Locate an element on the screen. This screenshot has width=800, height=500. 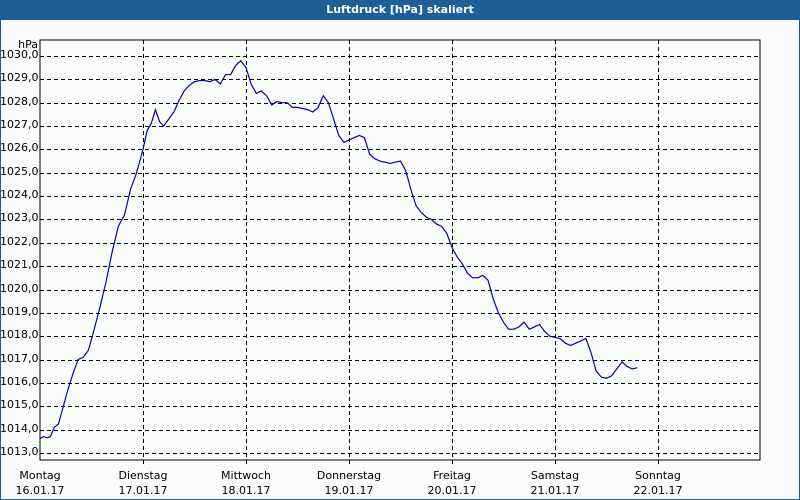
y-tick-label: 1024,0 is located at coordinates (19, 195).